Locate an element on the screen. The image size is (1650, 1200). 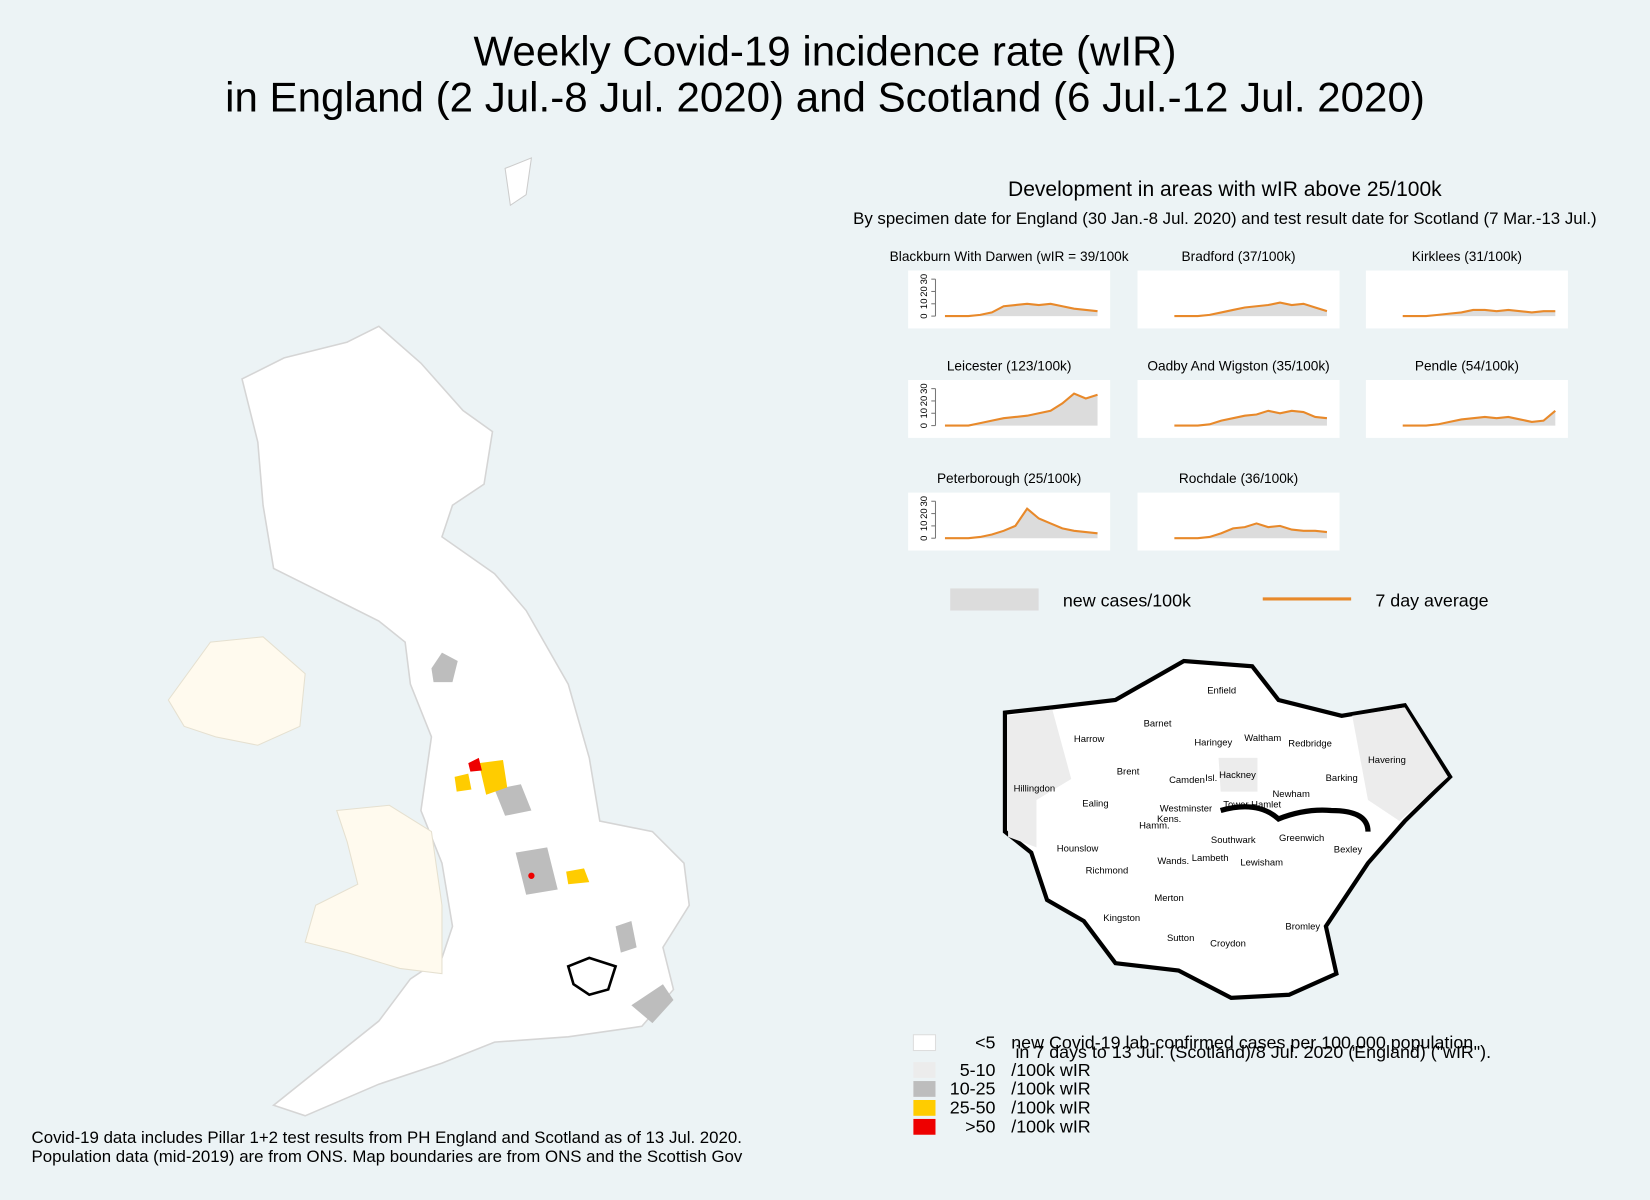
borough-label: Tower Hamlet is located at coordinates (1252, 804).